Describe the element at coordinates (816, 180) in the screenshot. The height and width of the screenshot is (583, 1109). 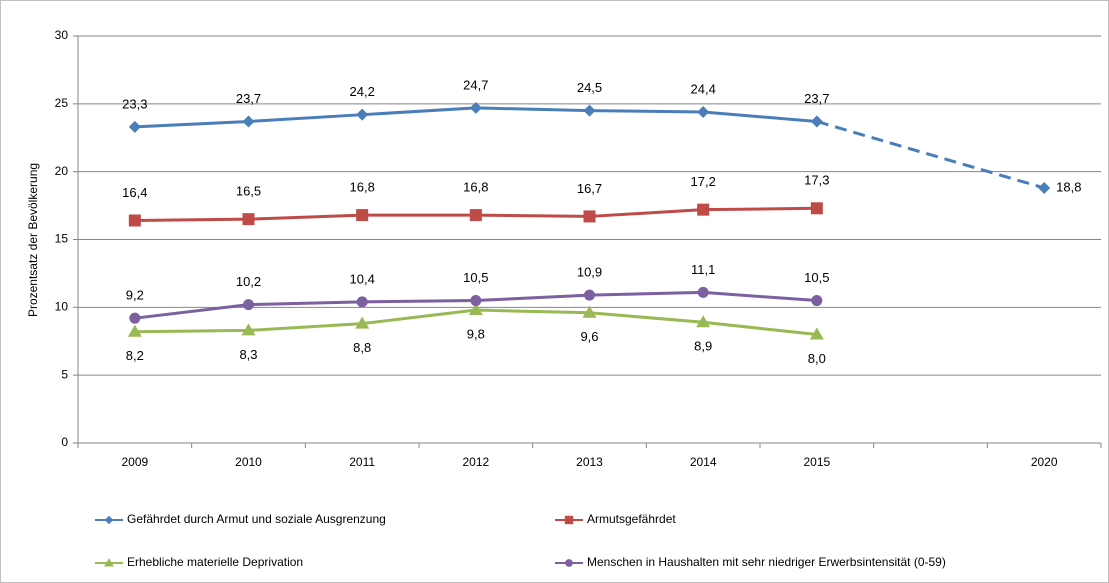
I see `data-label: 17,3` at that location.